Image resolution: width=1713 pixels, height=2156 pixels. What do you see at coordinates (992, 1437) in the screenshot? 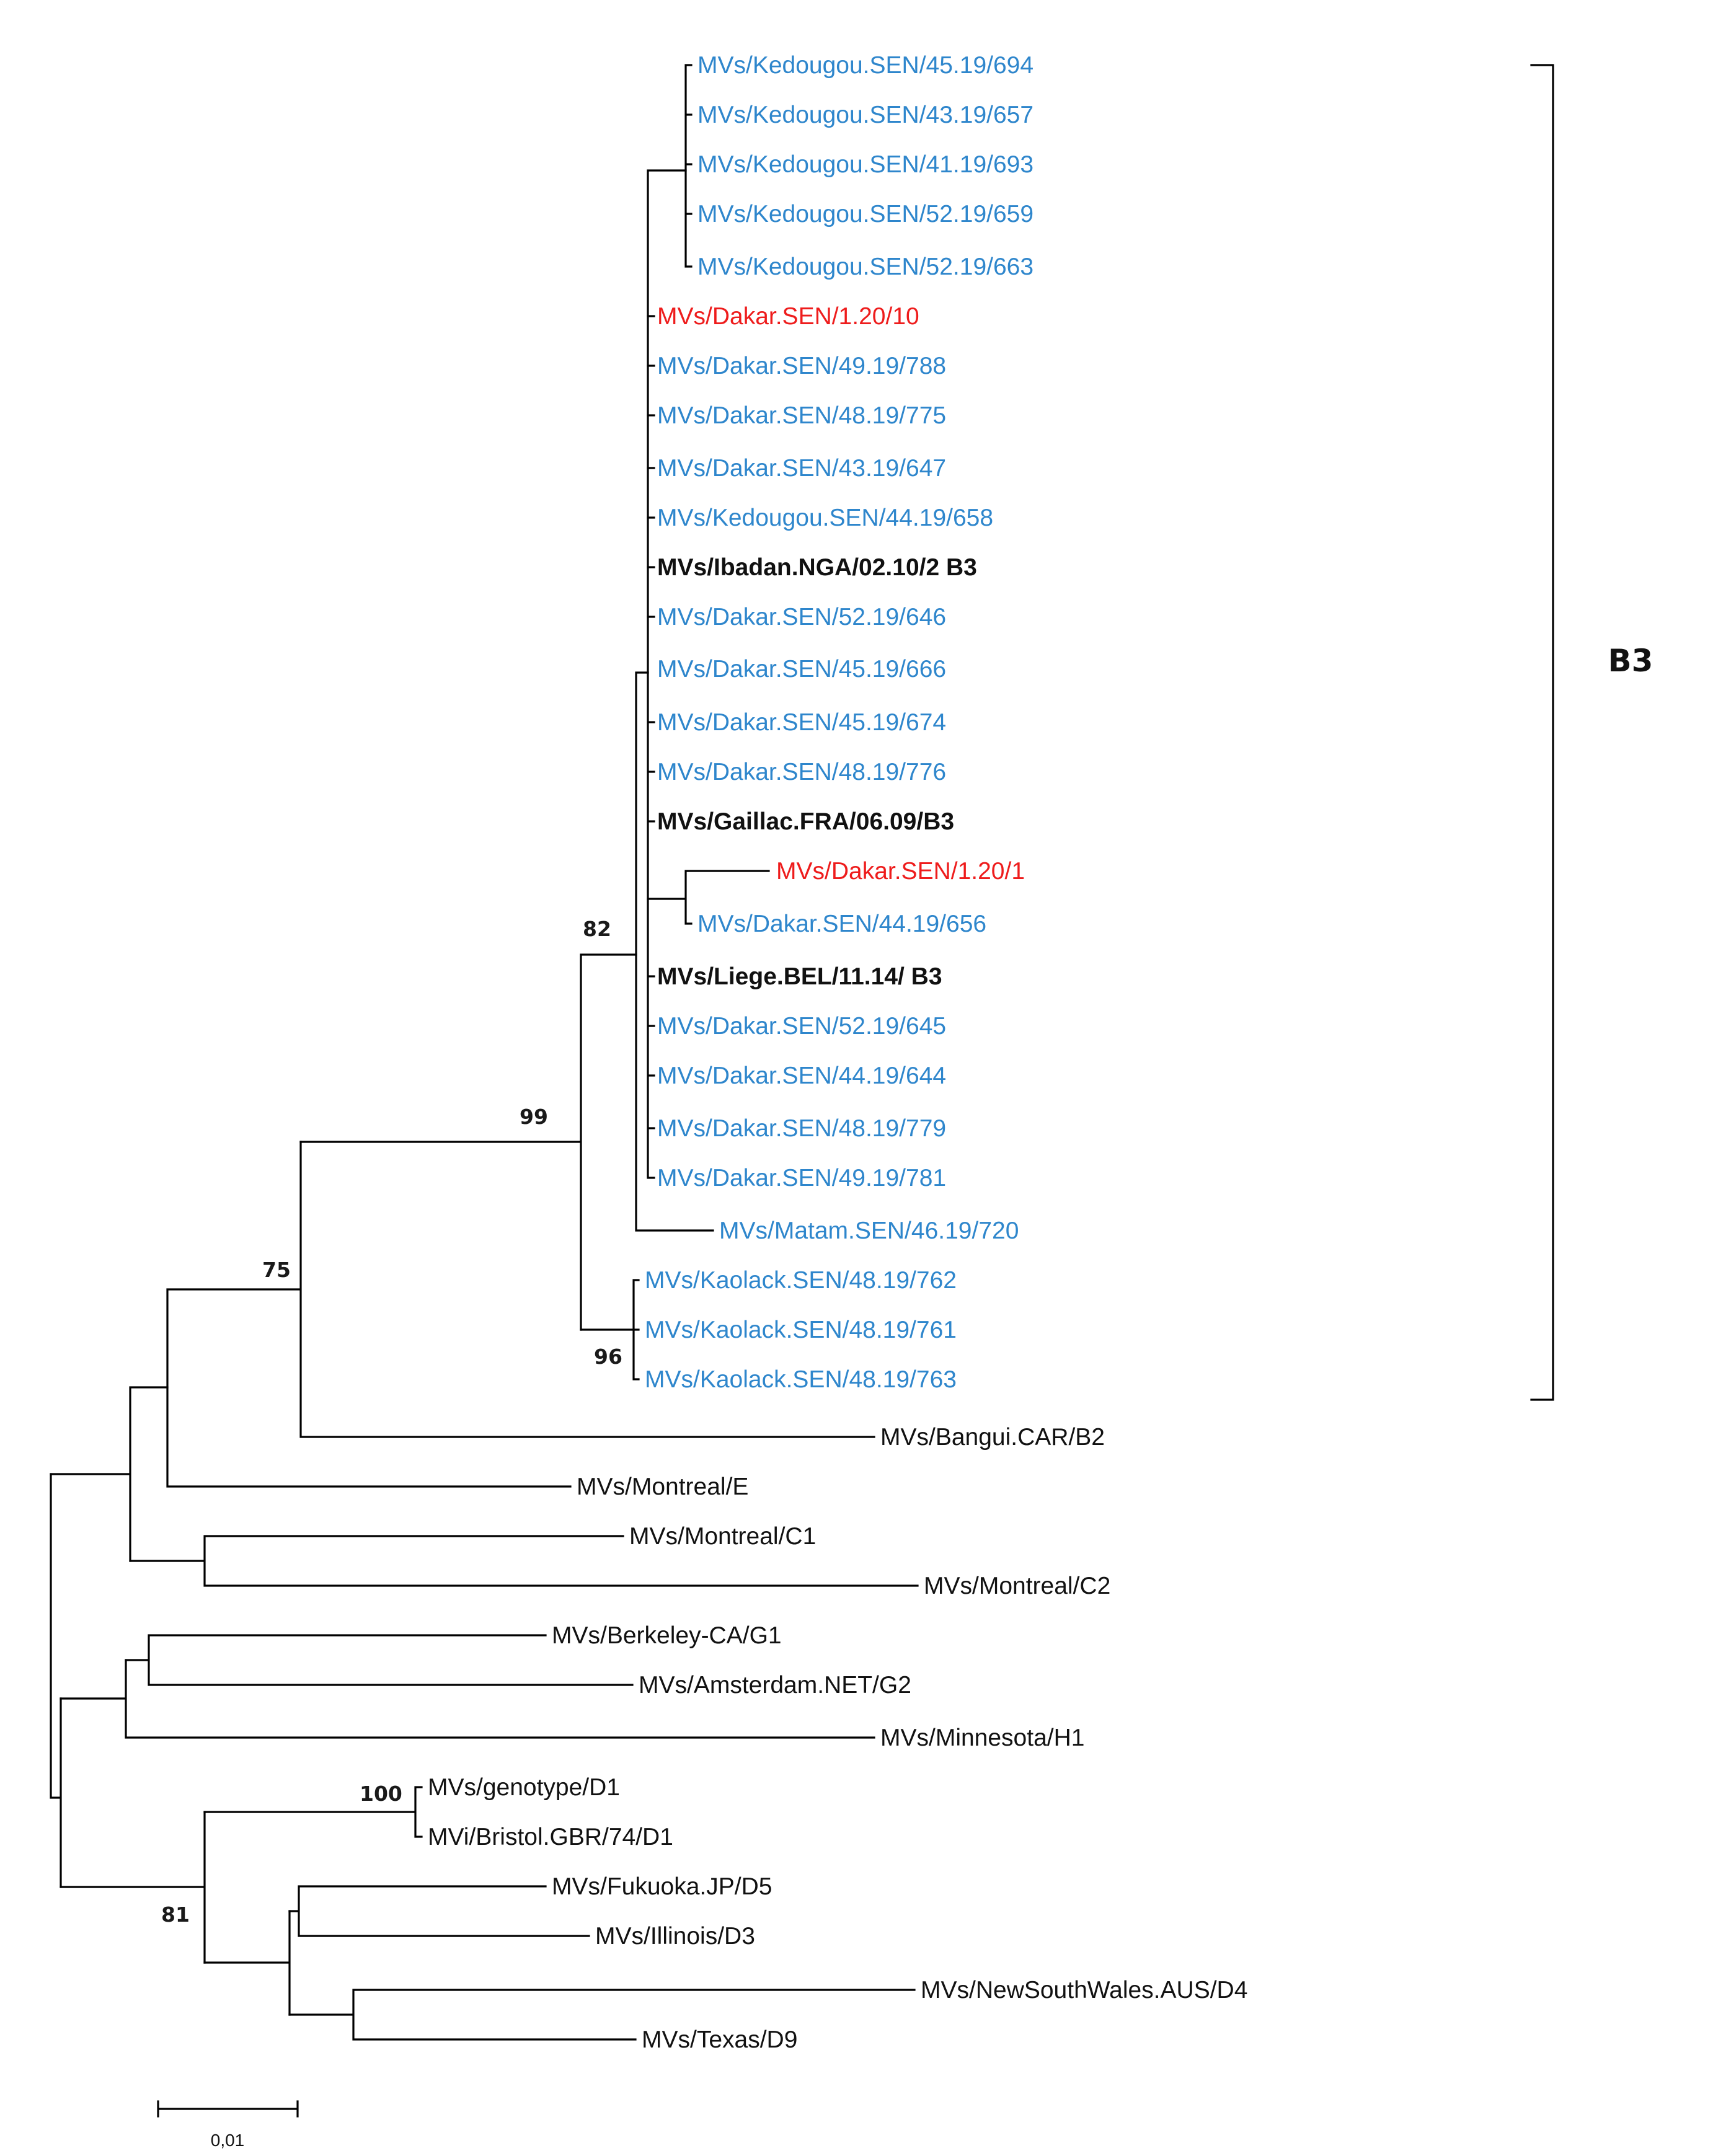
I see `taxon-label: MVs/Bangui.CAR/B2` at bounding box center [992, 1437].